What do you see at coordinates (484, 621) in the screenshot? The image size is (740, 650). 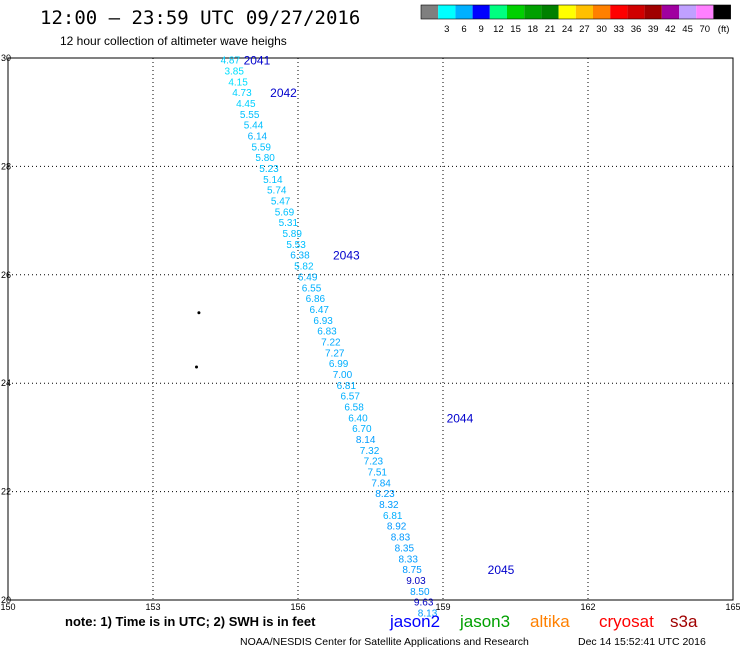 I see `satellite-label: jason3` at bounding box center [484, 621].